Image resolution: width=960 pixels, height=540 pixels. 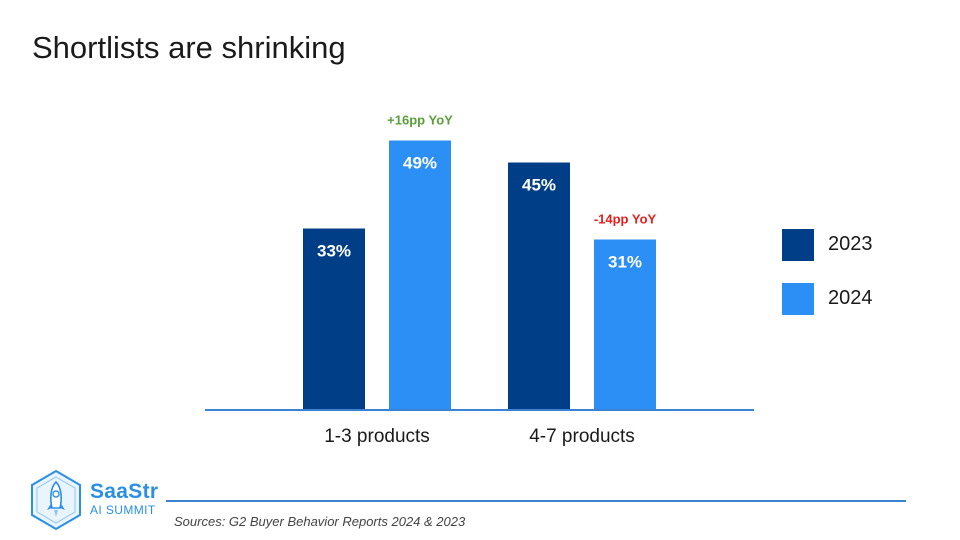 What do you see at coordinates (124, 491) in the screenshot?
I see `logo-wordmark: SaaStr` at bounding box center [124, 491].